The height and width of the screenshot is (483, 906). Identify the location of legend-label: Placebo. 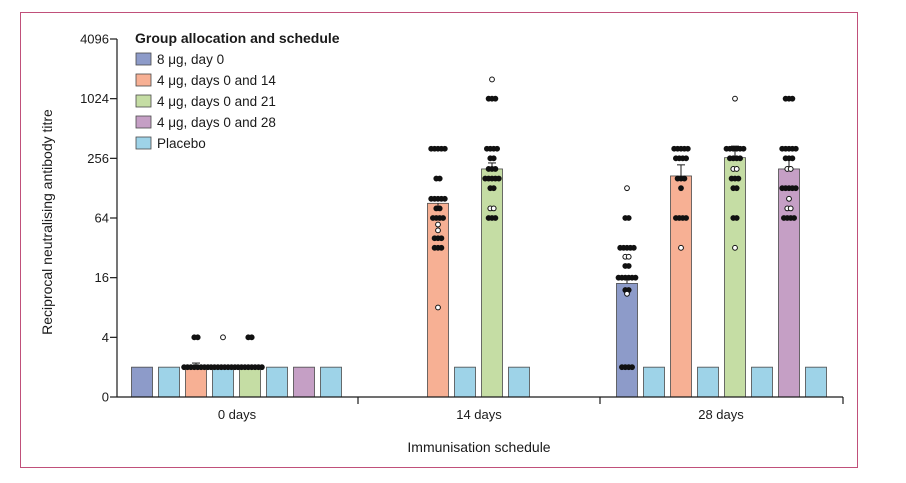
(181, 143).